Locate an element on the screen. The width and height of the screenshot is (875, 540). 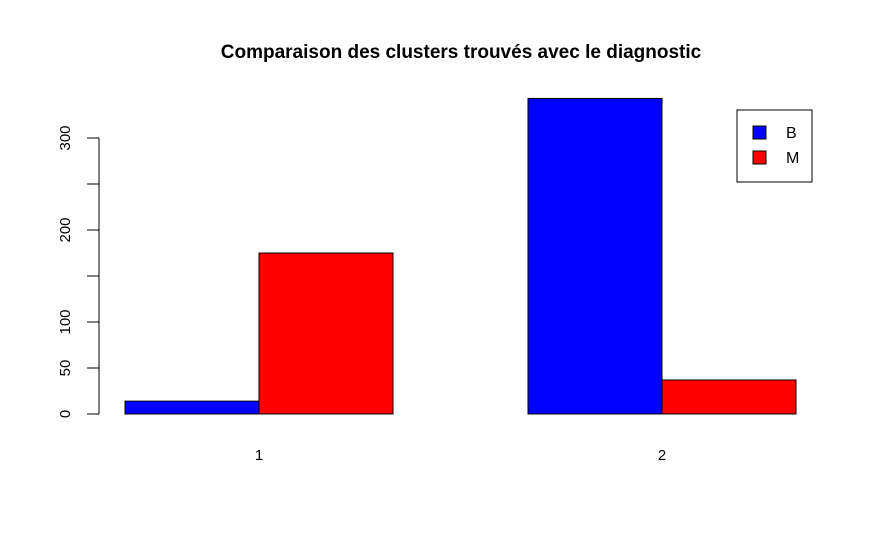
y-tick-label: 300 is located at coordinates (65, 137).